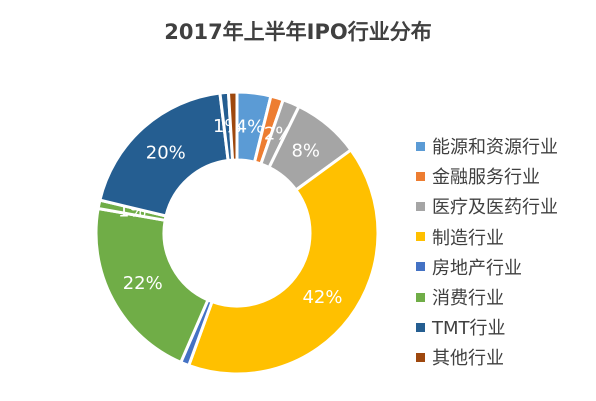 This screenshot has width=596, height=401. Describe the element at coordinates (468, 299) in the screenshot. I see `legend-label: 消费行业` at that location.